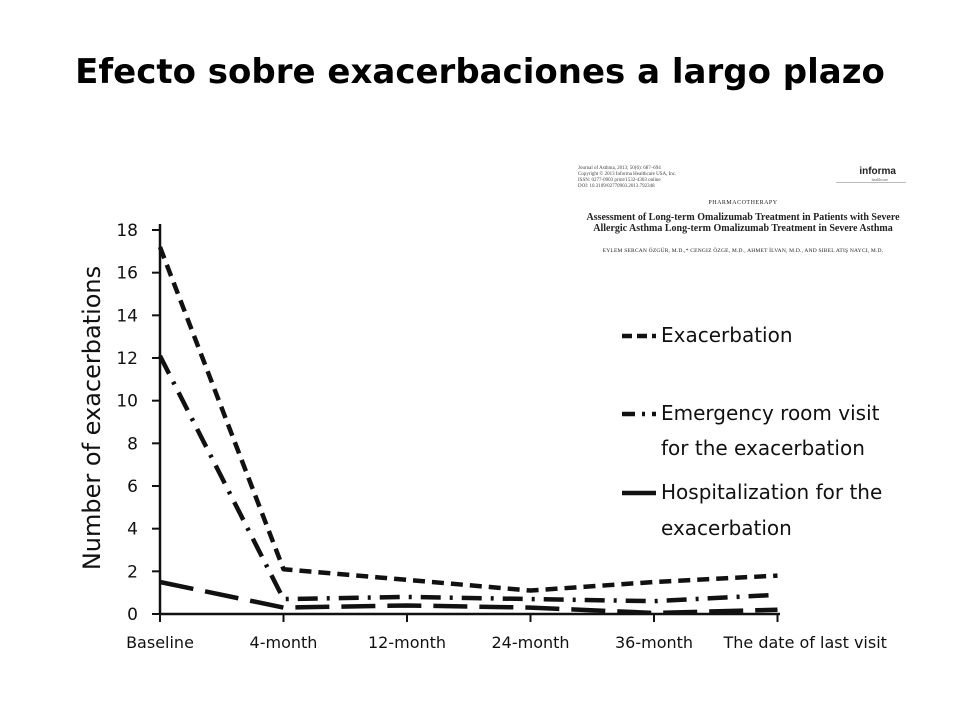 The height and width of the screenshot is (720, 960). I want to click on y-tick-label: 12, so click(127, 359).